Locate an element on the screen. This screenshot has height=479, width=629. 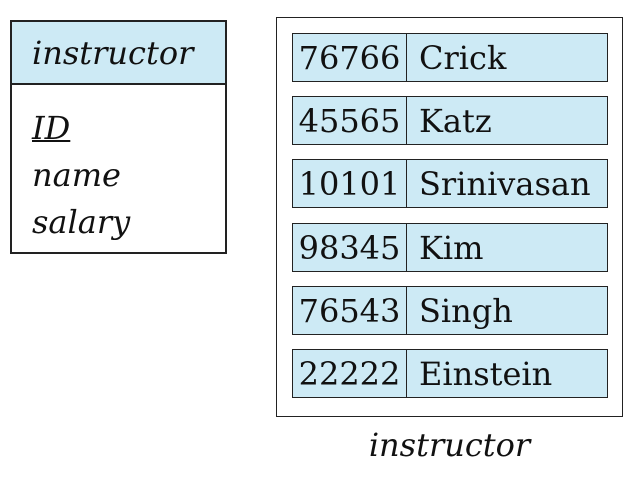
row-name: Kim is located at coordinates (451, 247).